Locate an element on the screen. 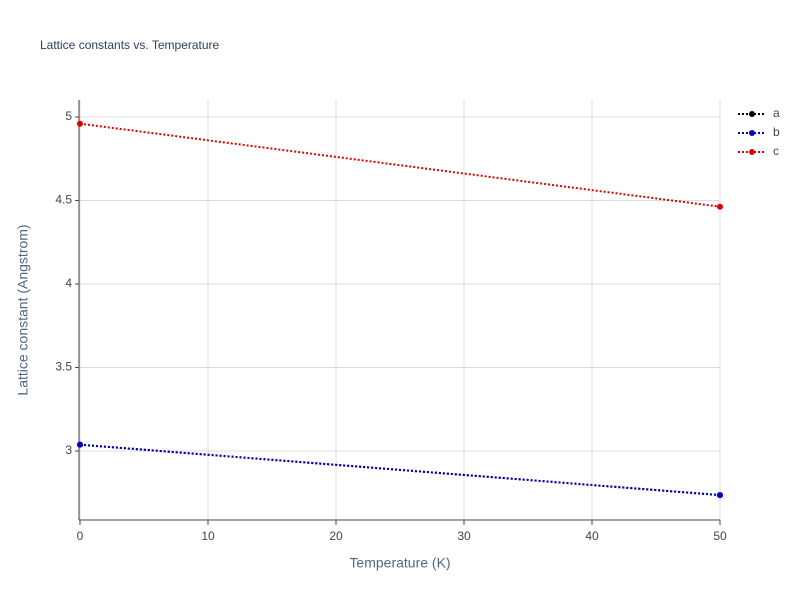 The width and height of the screenshot is (800, 600). y-tick-label: 4 is located at coordinates (68, 283).